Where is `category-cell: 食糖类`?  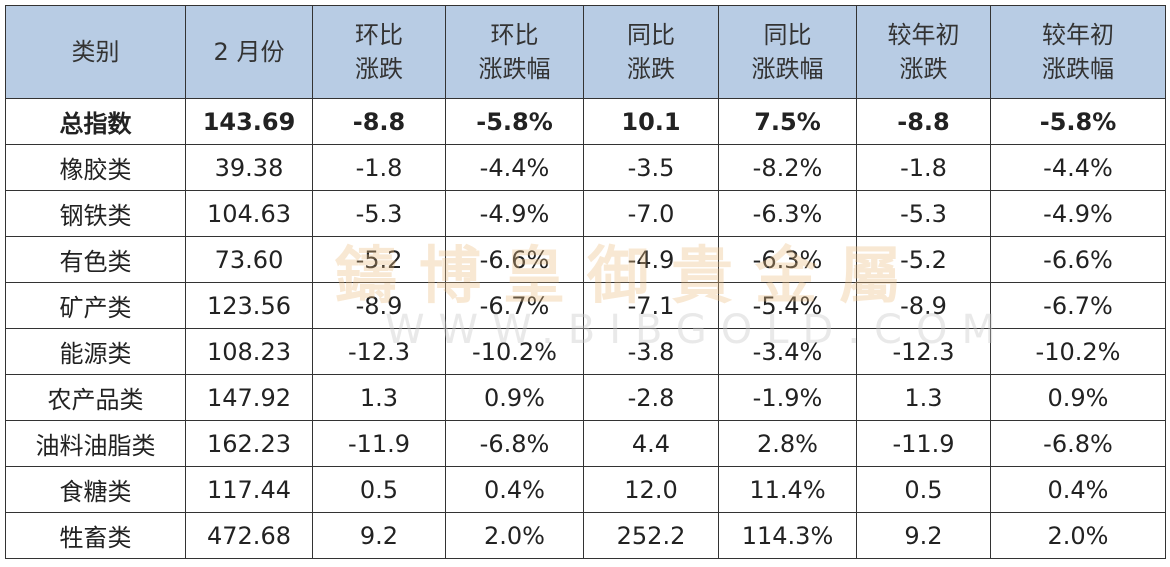
category-cell: 食糖类 is located at coordinates (95, 489).